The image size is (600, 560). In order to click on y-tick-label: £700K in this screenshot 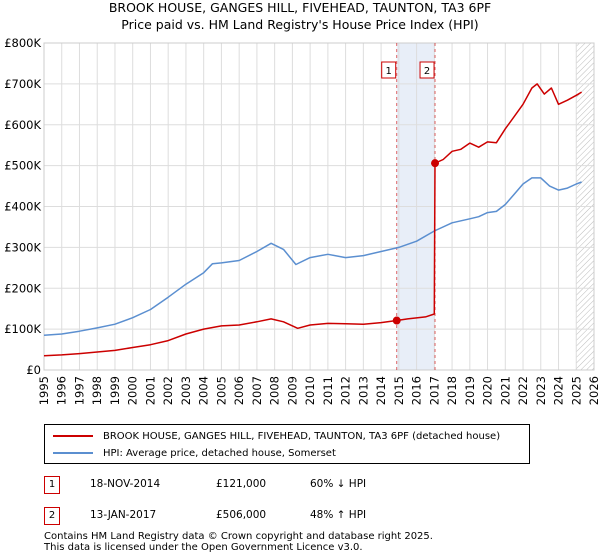, I will do `click(22, 84)`.